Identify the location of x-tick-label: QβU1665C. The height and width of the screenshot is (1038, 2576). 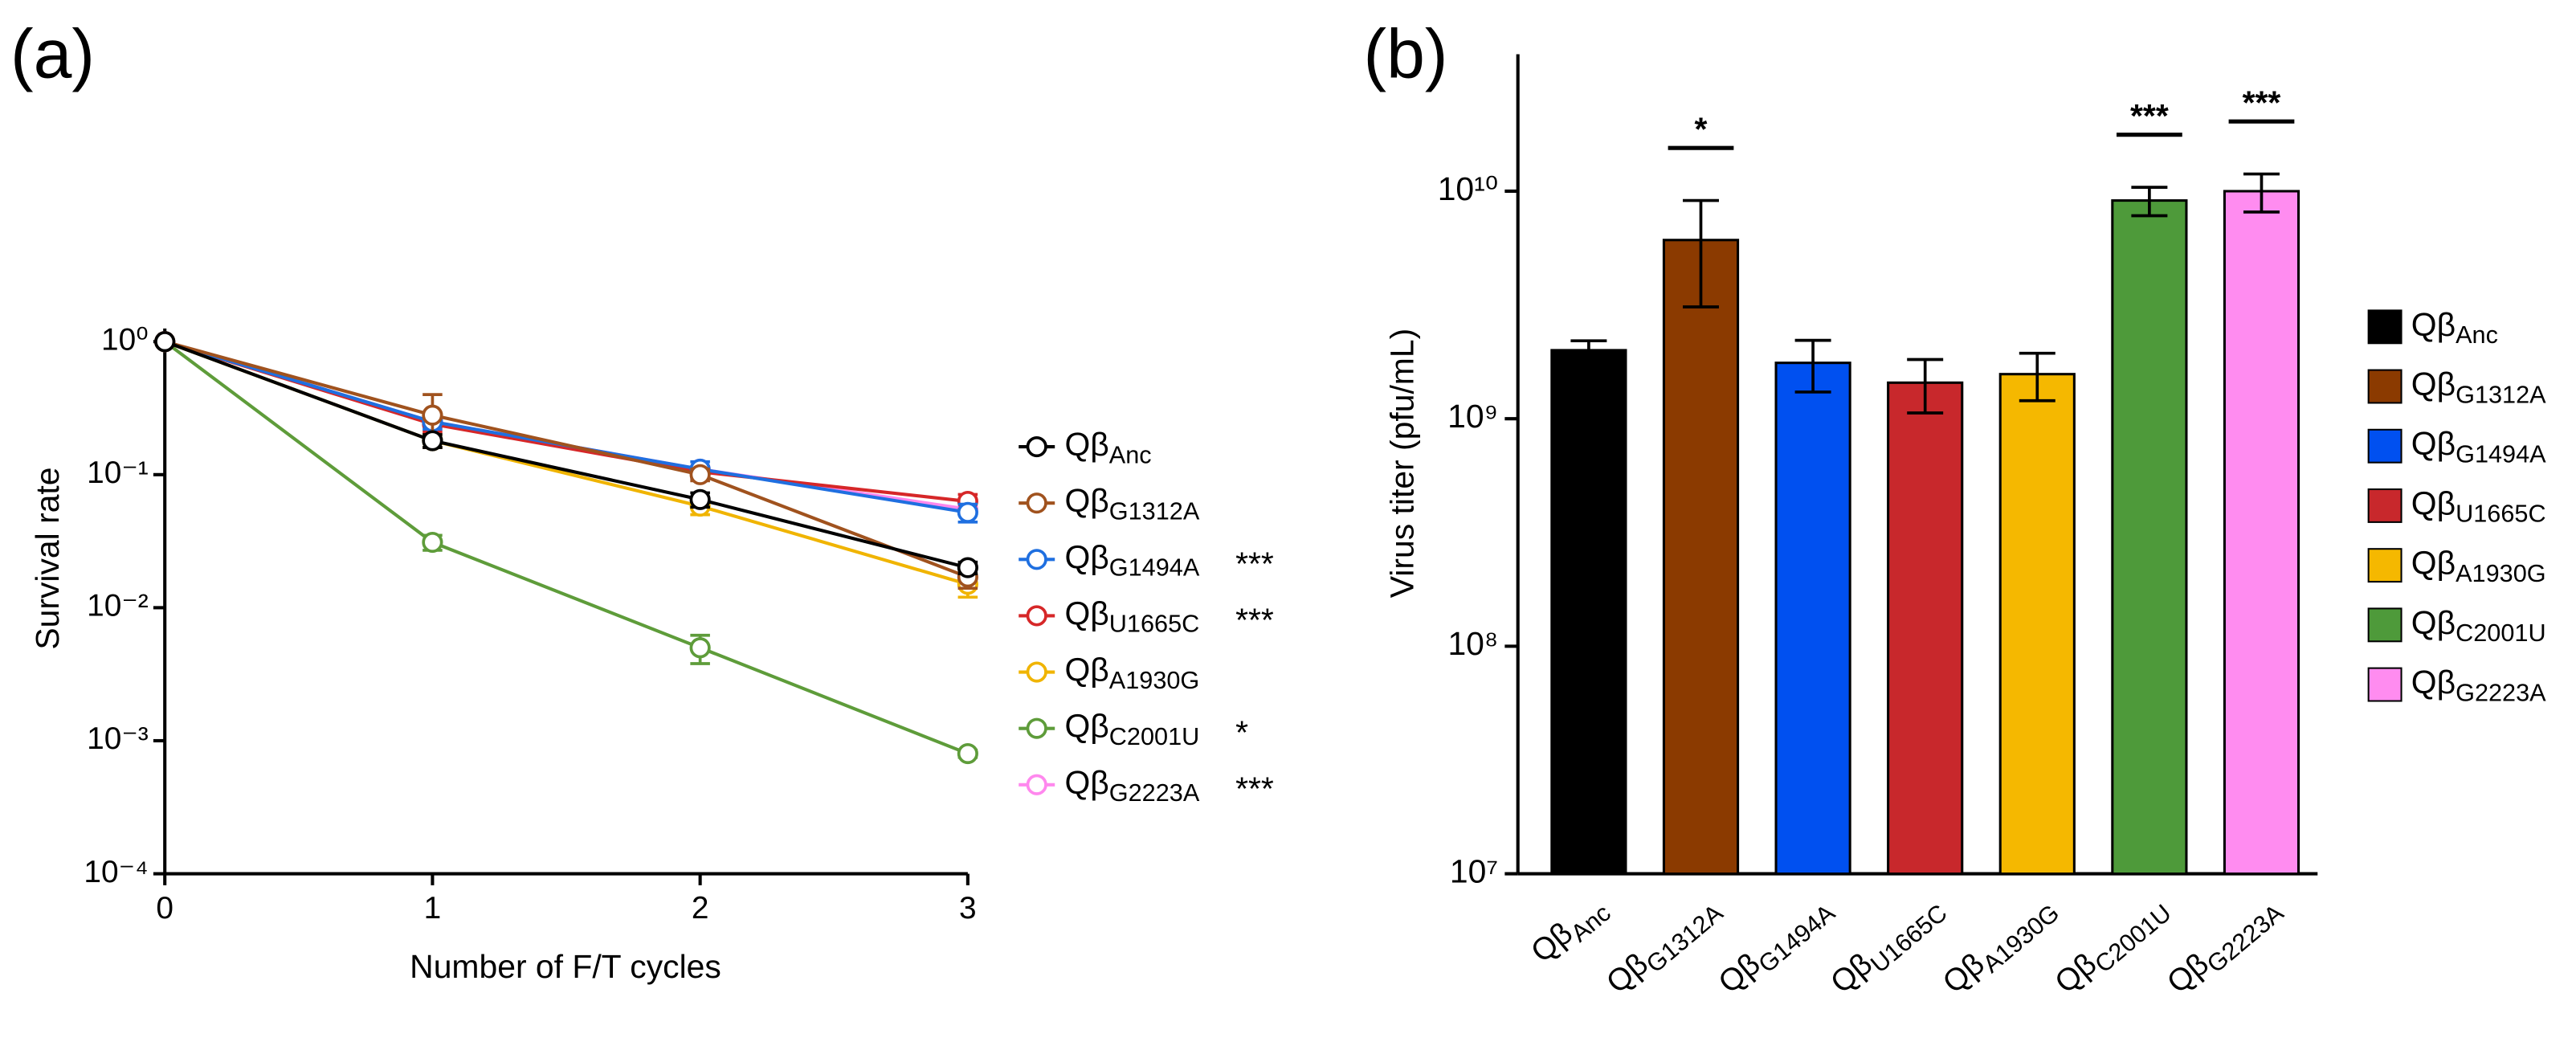
(1888, 947).